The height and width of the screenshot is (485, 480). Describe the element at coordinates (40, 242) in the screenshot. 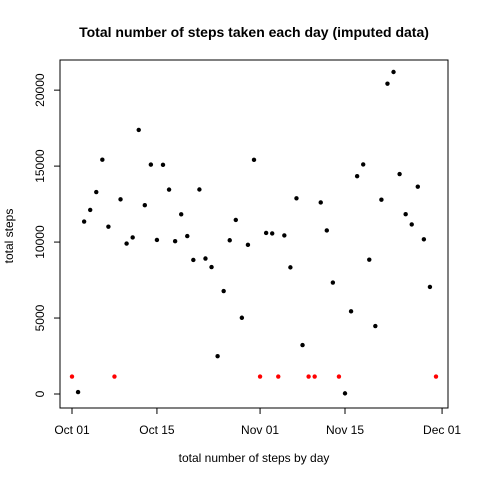

I see `y-tick-label: 10000` at that location.